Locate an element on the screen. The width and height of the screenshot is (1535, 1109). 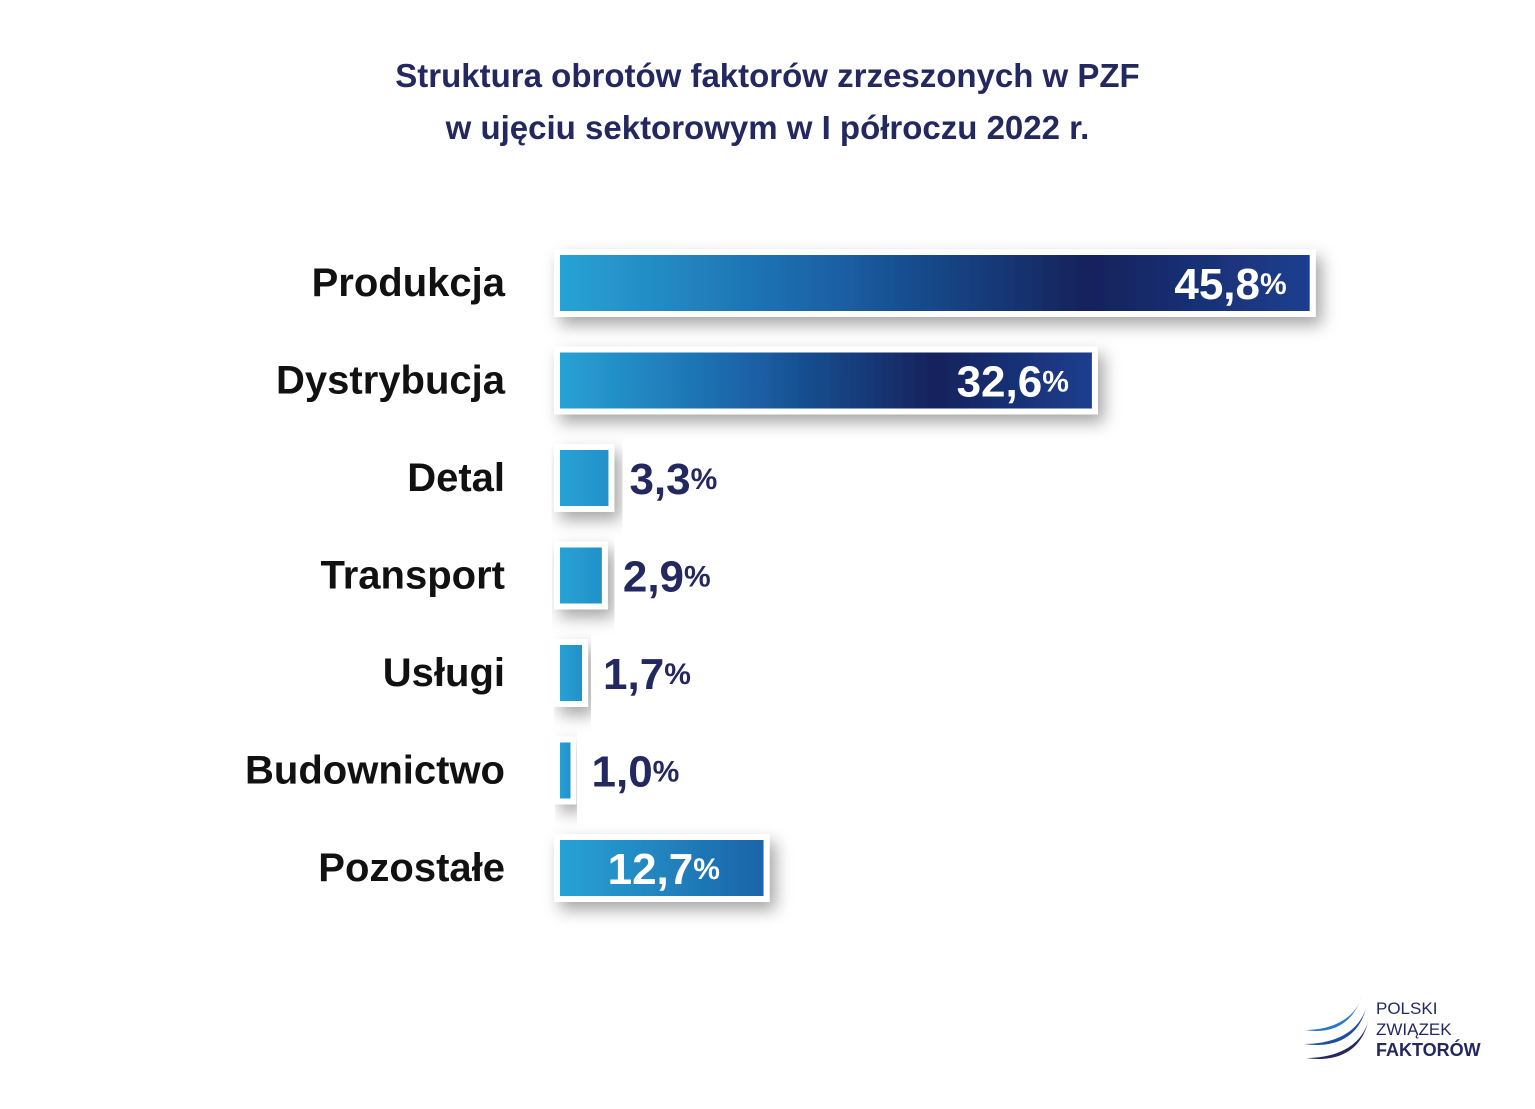
value-number-0: 45,8 is located at coordinates (1217, 284).